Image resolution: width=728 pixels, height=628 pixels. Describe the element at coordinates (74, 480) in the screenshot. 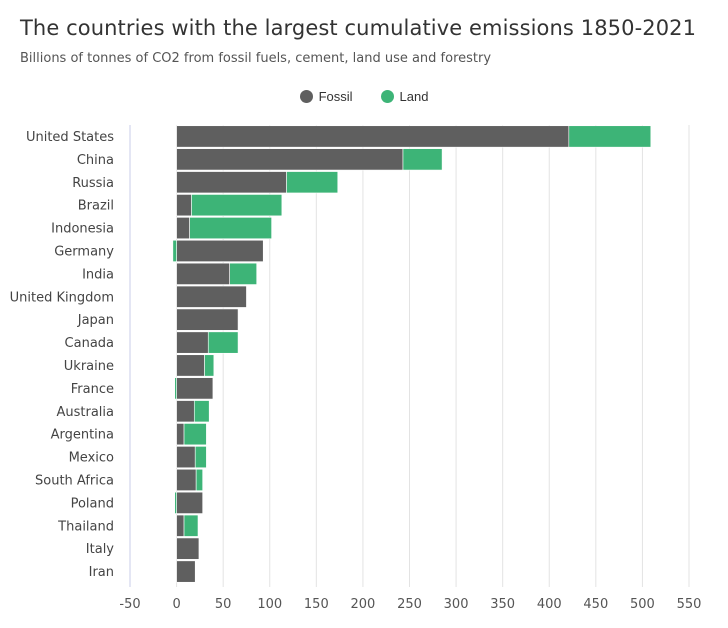

I see `category-label: South Africa` at that location.